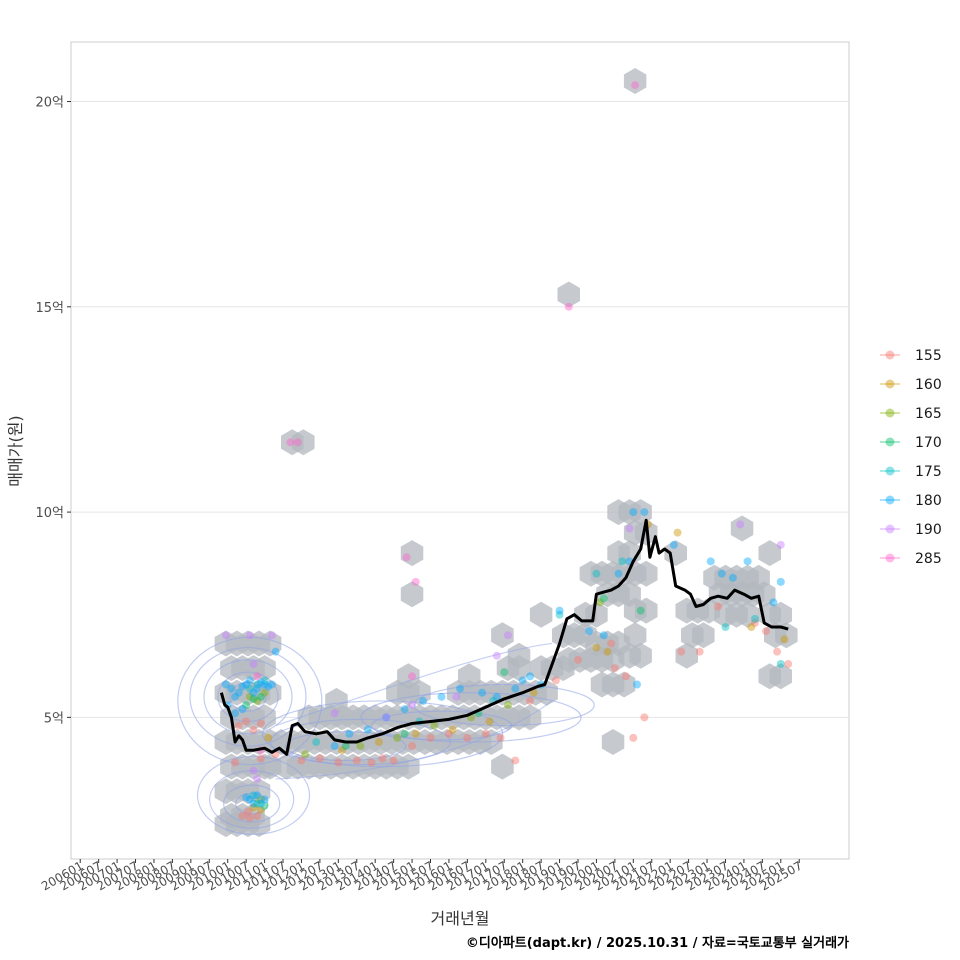 Image resolution: width=960 pixels, height=960 pixels. I want to click on legend-item-160: 160, so click(911, 385).